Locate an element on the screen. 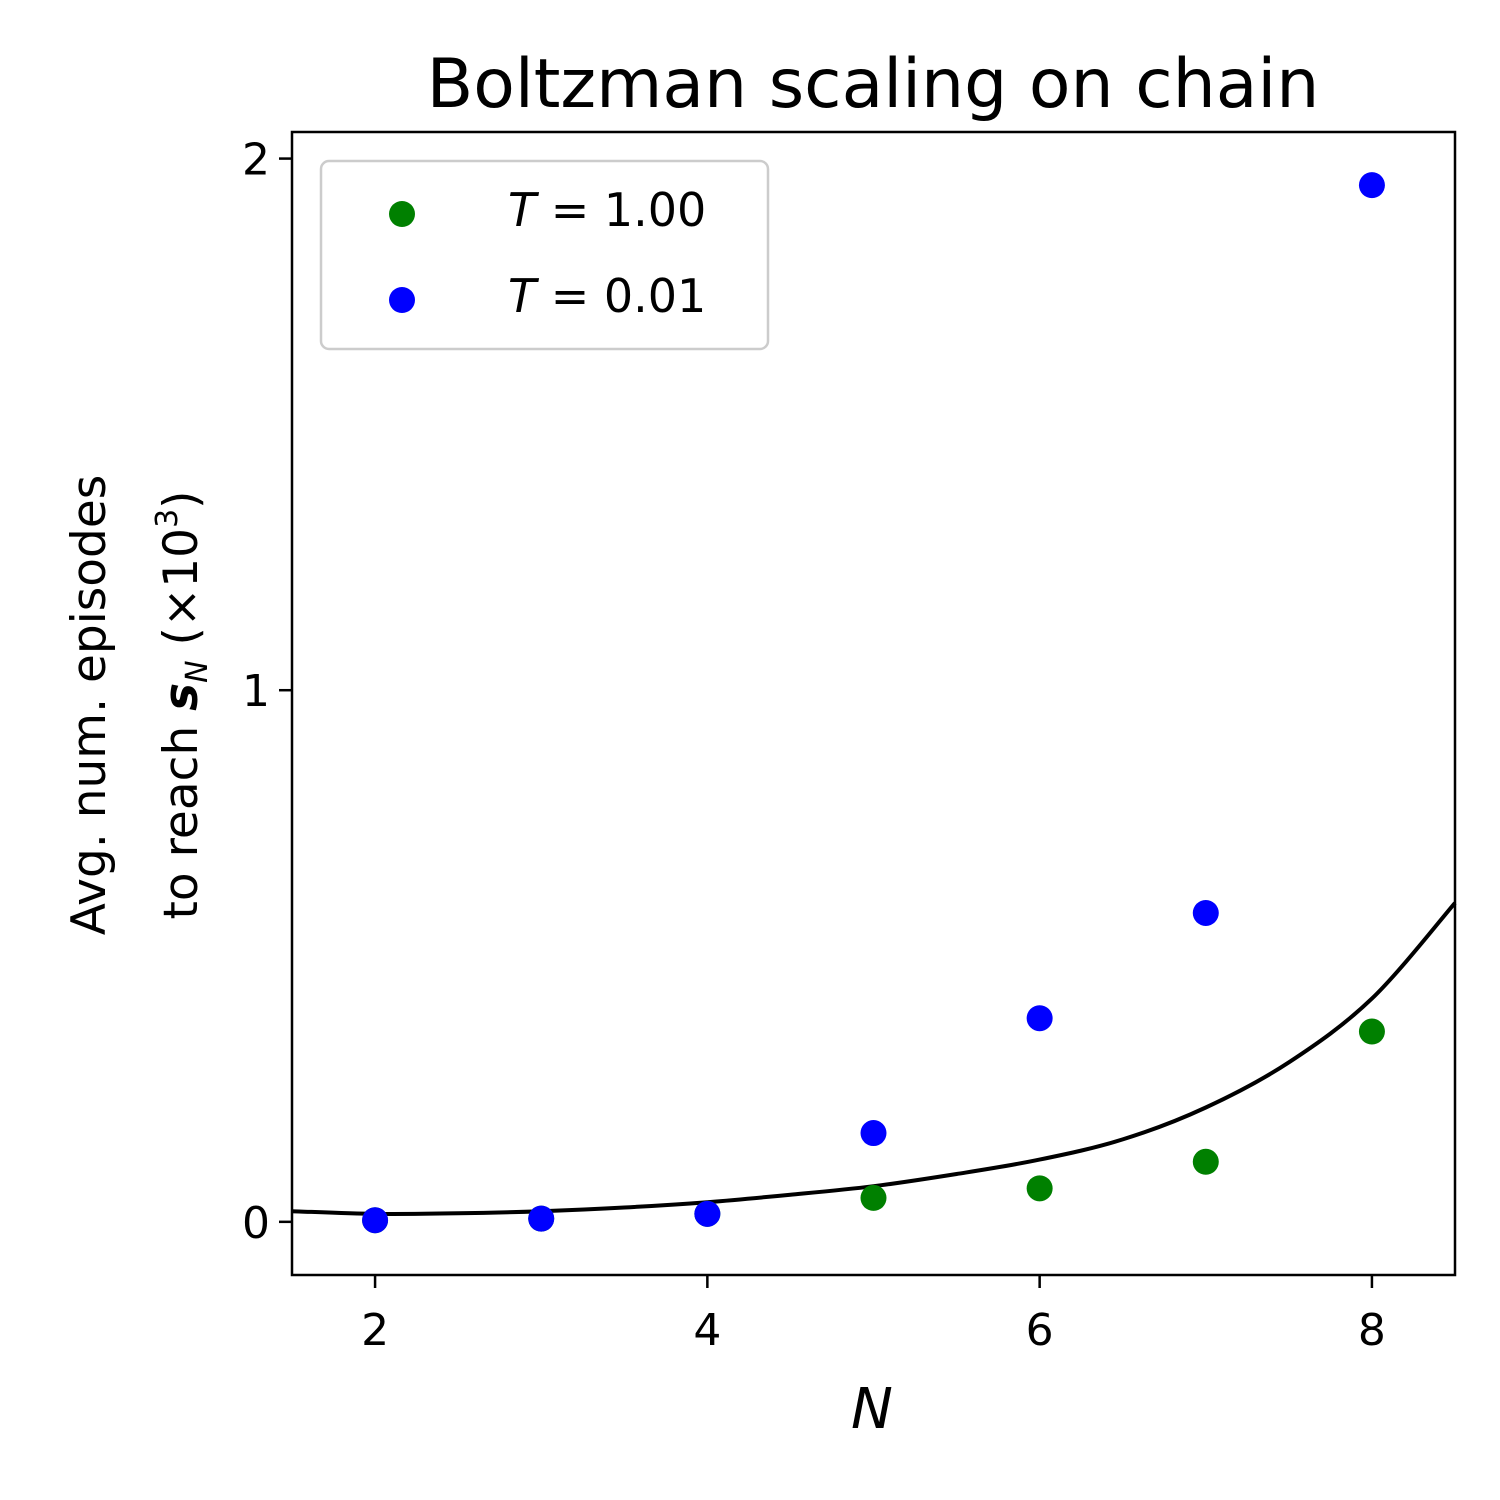  chart-title: Boltzman scaling on chain is located at coordinates (873, 84).